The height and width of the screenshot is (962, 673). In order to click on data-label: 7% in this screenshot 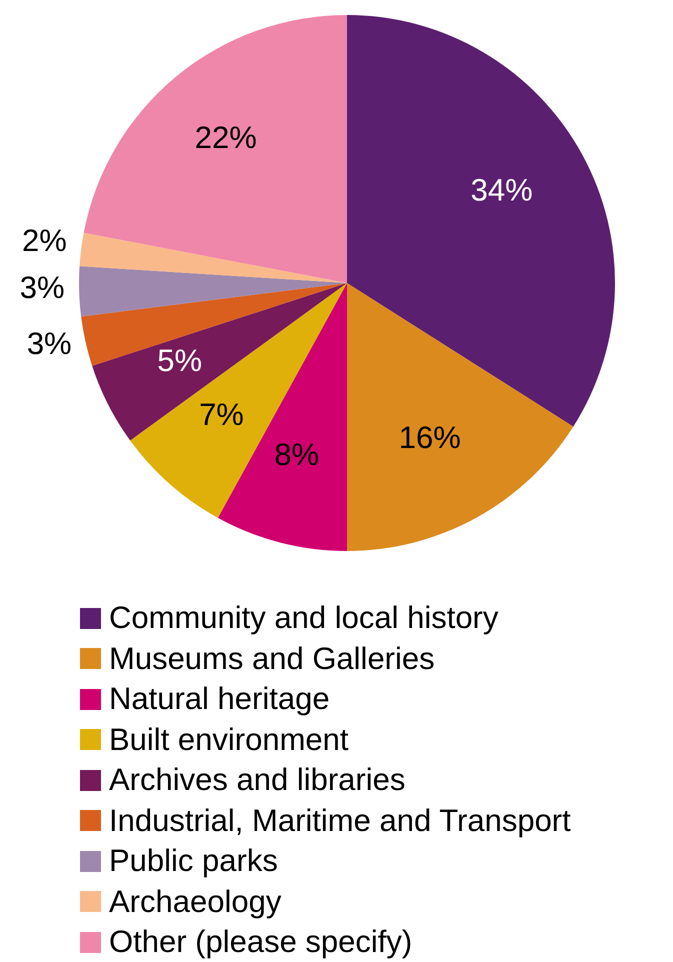, I will do `click(221, 414)`.